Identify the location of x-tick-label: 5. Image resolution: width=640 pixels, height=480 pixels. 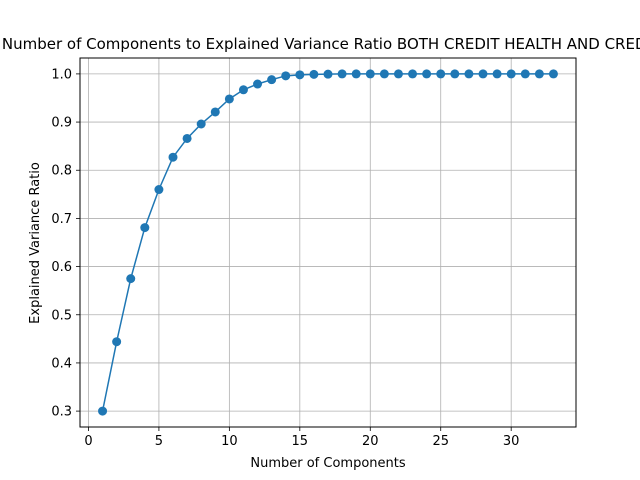
(159, 441).